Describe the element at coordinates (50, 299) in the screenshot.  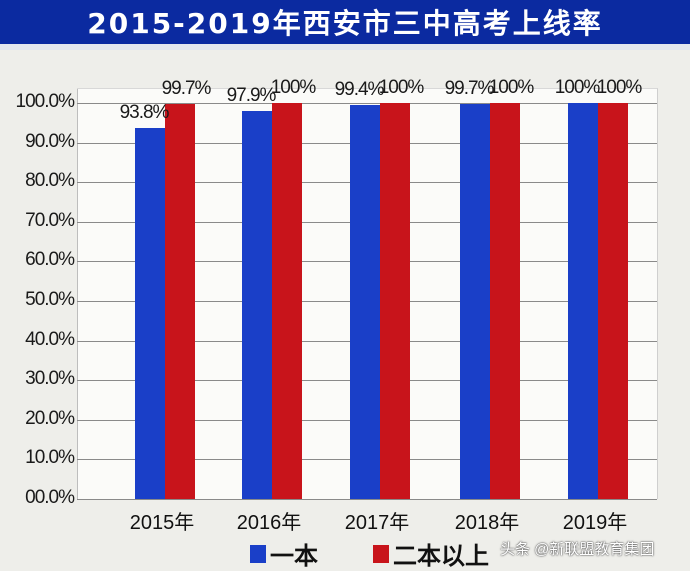
I see `y-tick-label: 50.0%` at that location.